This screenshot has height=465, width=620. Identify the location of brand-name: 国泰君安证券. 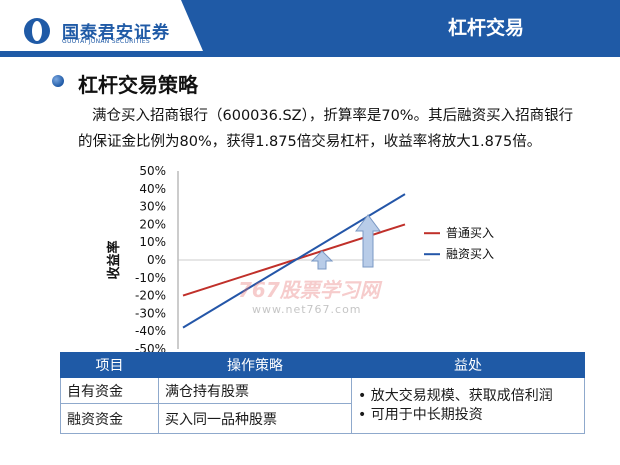
(116, 33).